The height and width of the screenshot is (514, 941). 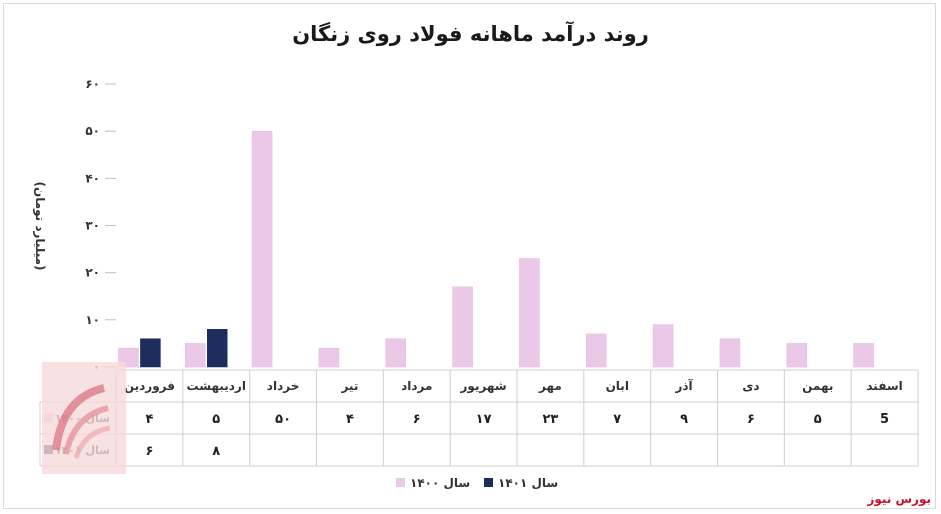 I want to click on data-value: ۵۰, so click(x=283, y=419).